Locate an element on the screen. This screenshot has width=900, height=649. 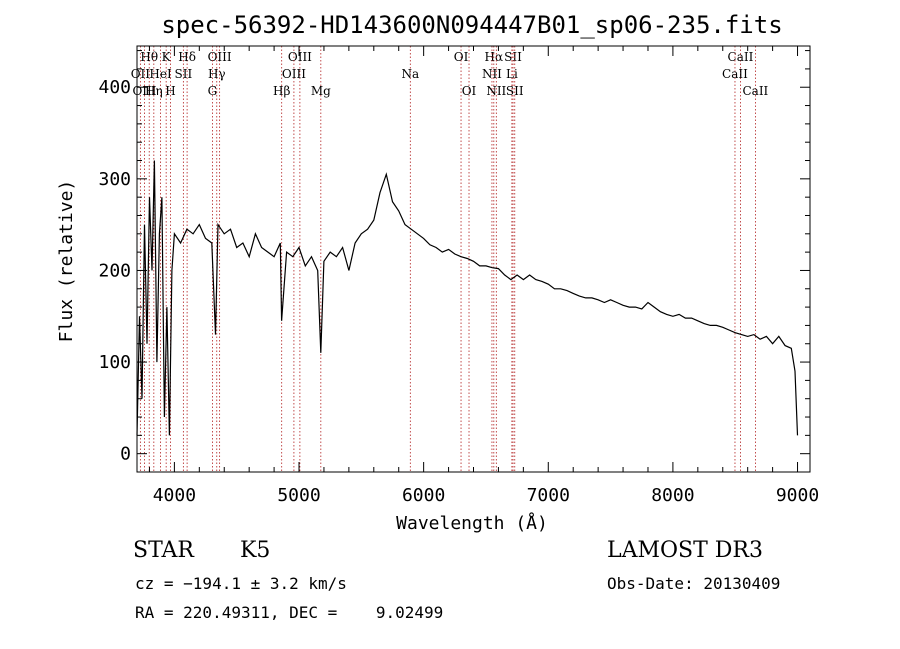
spectral-line-label: Hη is located at coordinates (154, 91).